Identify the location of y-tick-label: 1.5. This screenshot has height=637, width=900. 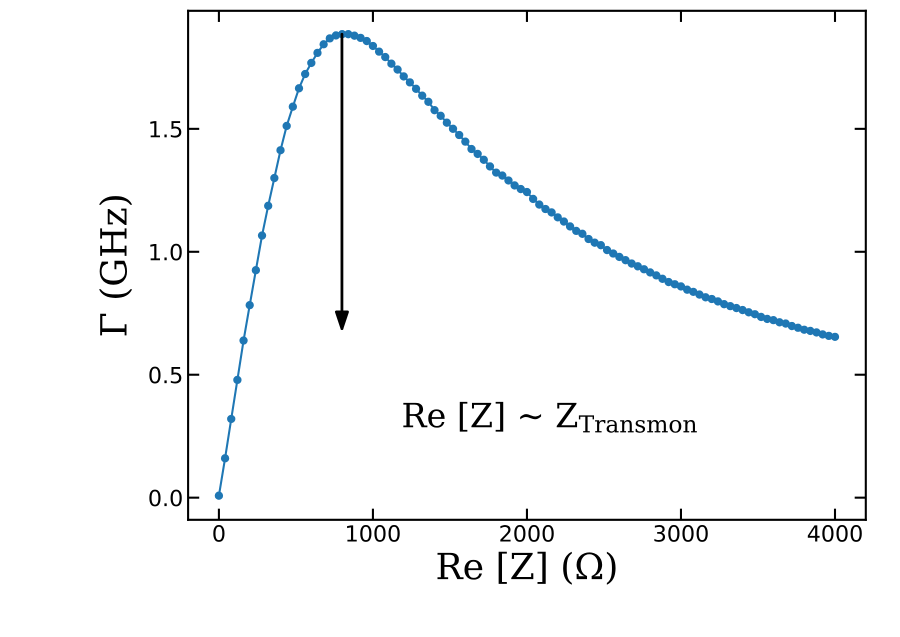
(166, 129).